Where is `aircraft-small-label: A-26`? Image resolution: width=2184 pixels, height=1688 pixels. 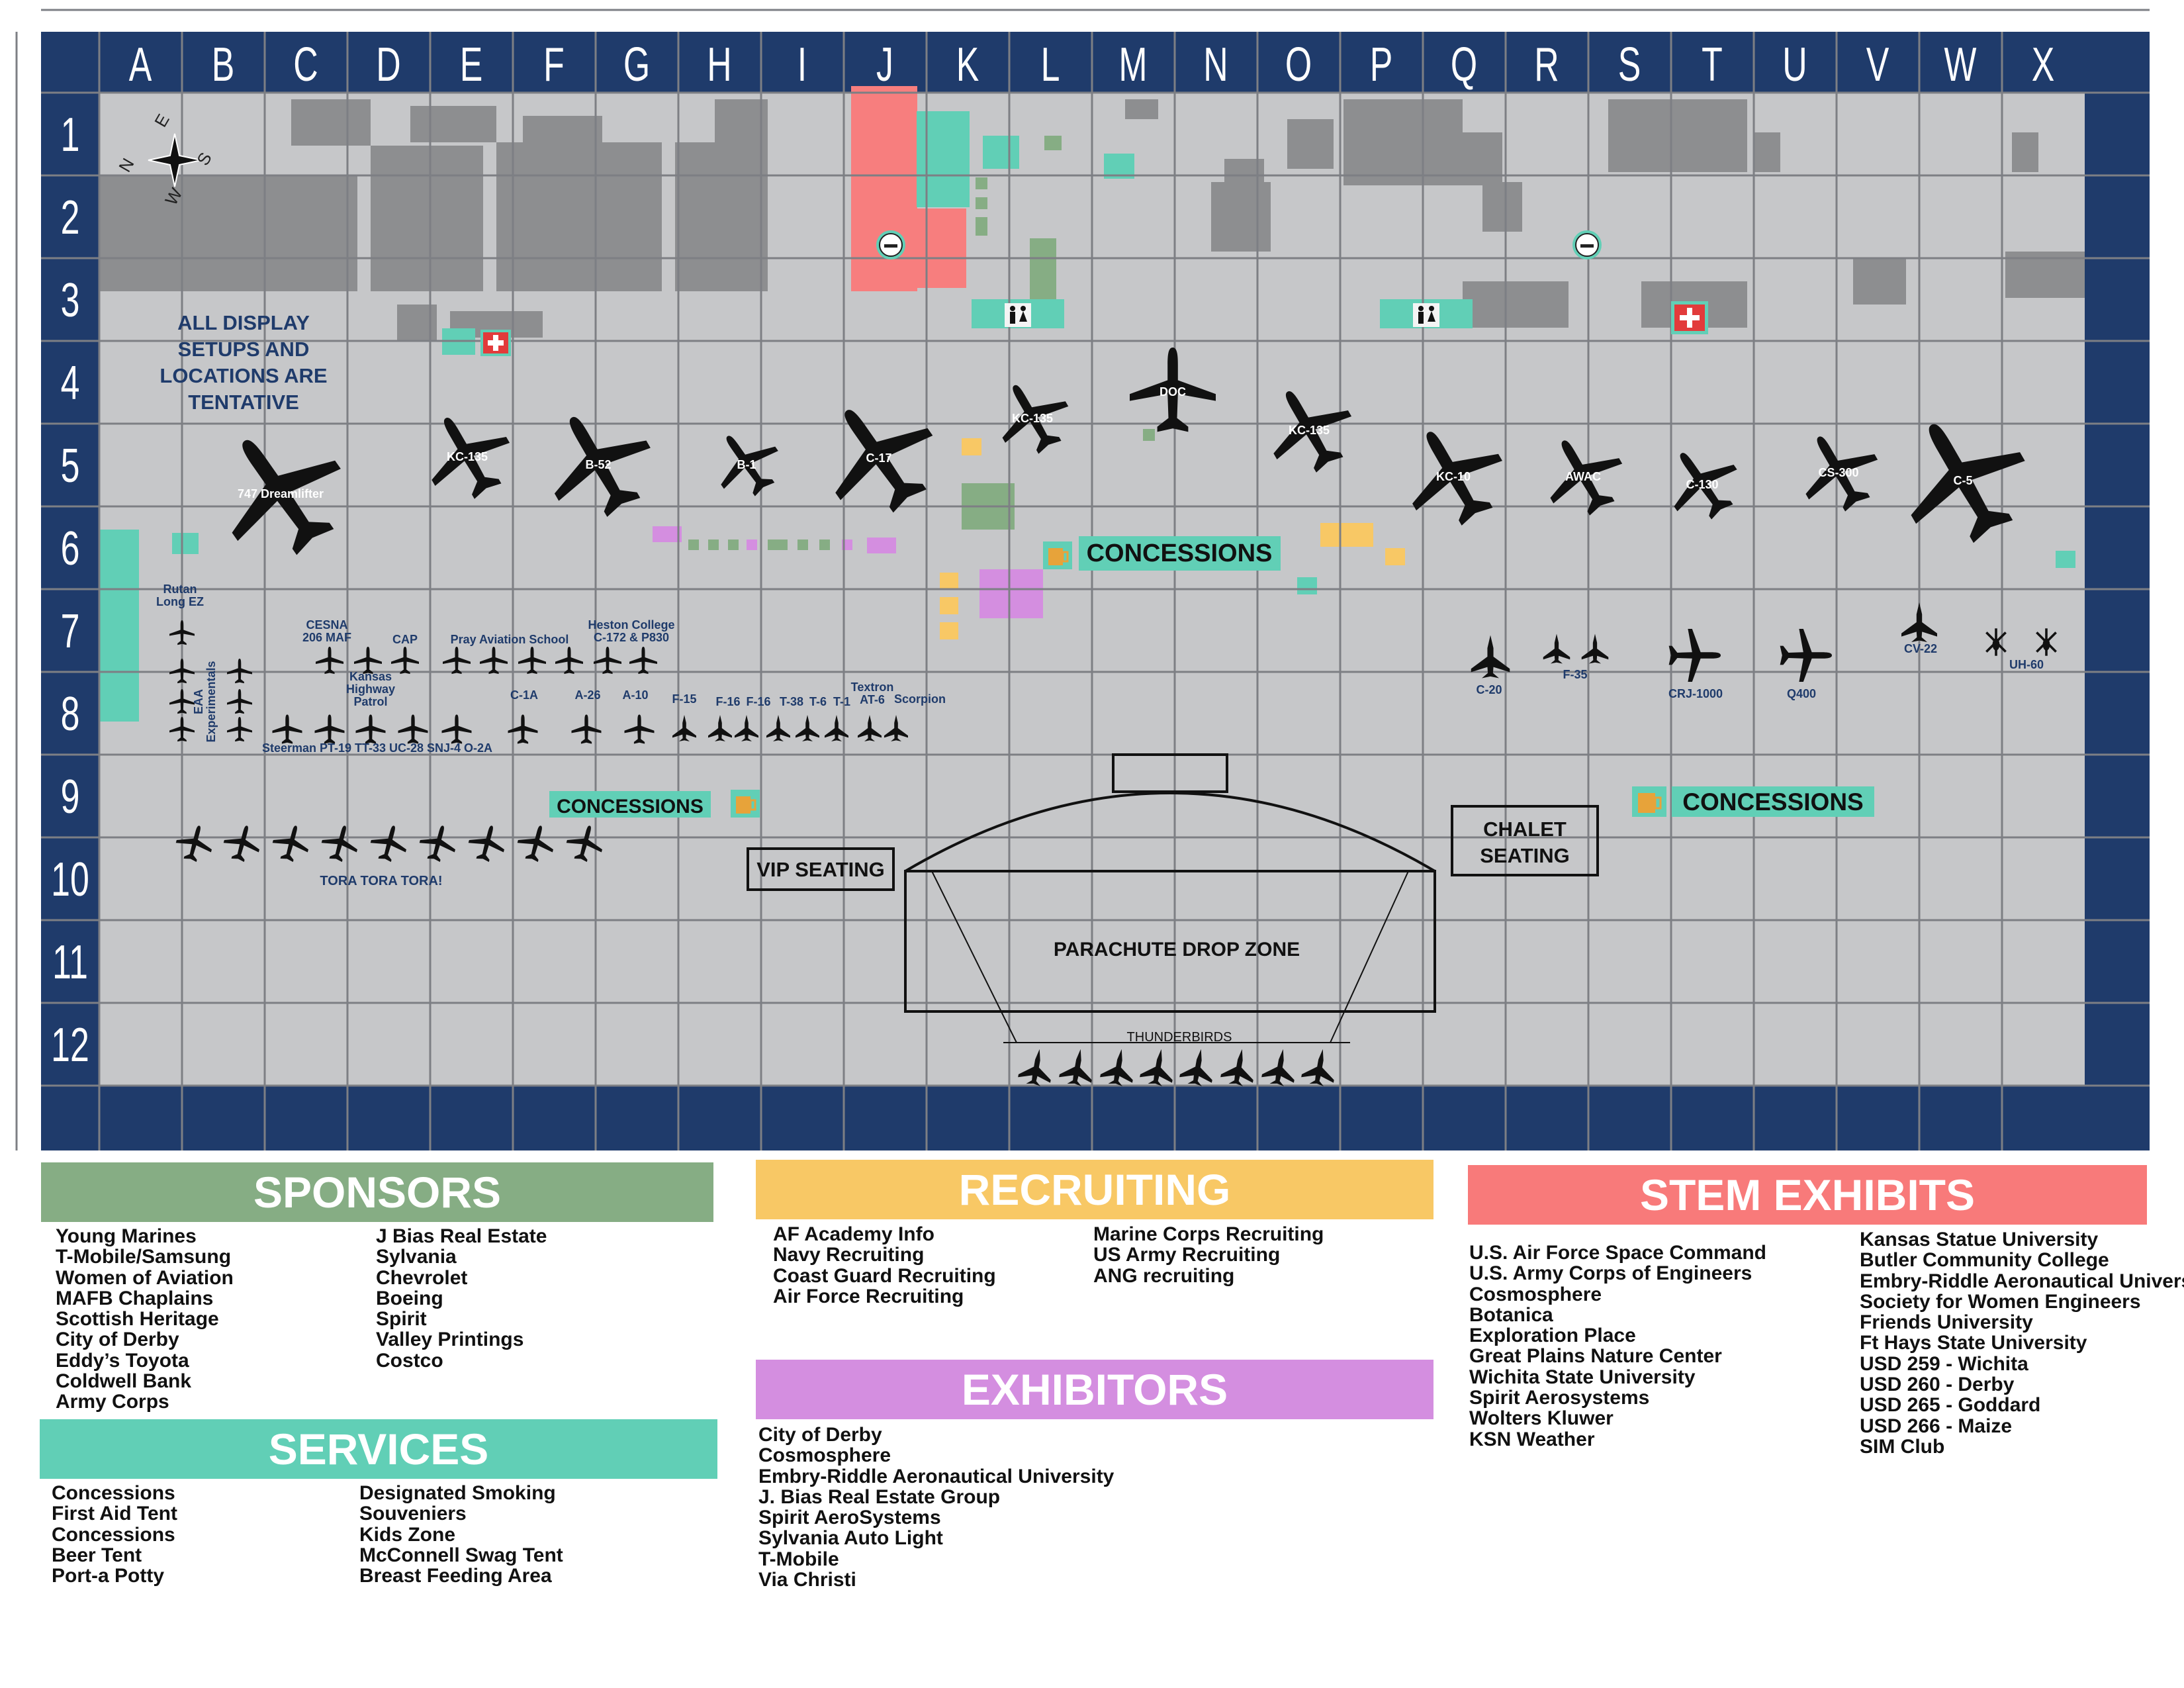 aircraft-small-label: A-26 is located at coordinates (587, 695).